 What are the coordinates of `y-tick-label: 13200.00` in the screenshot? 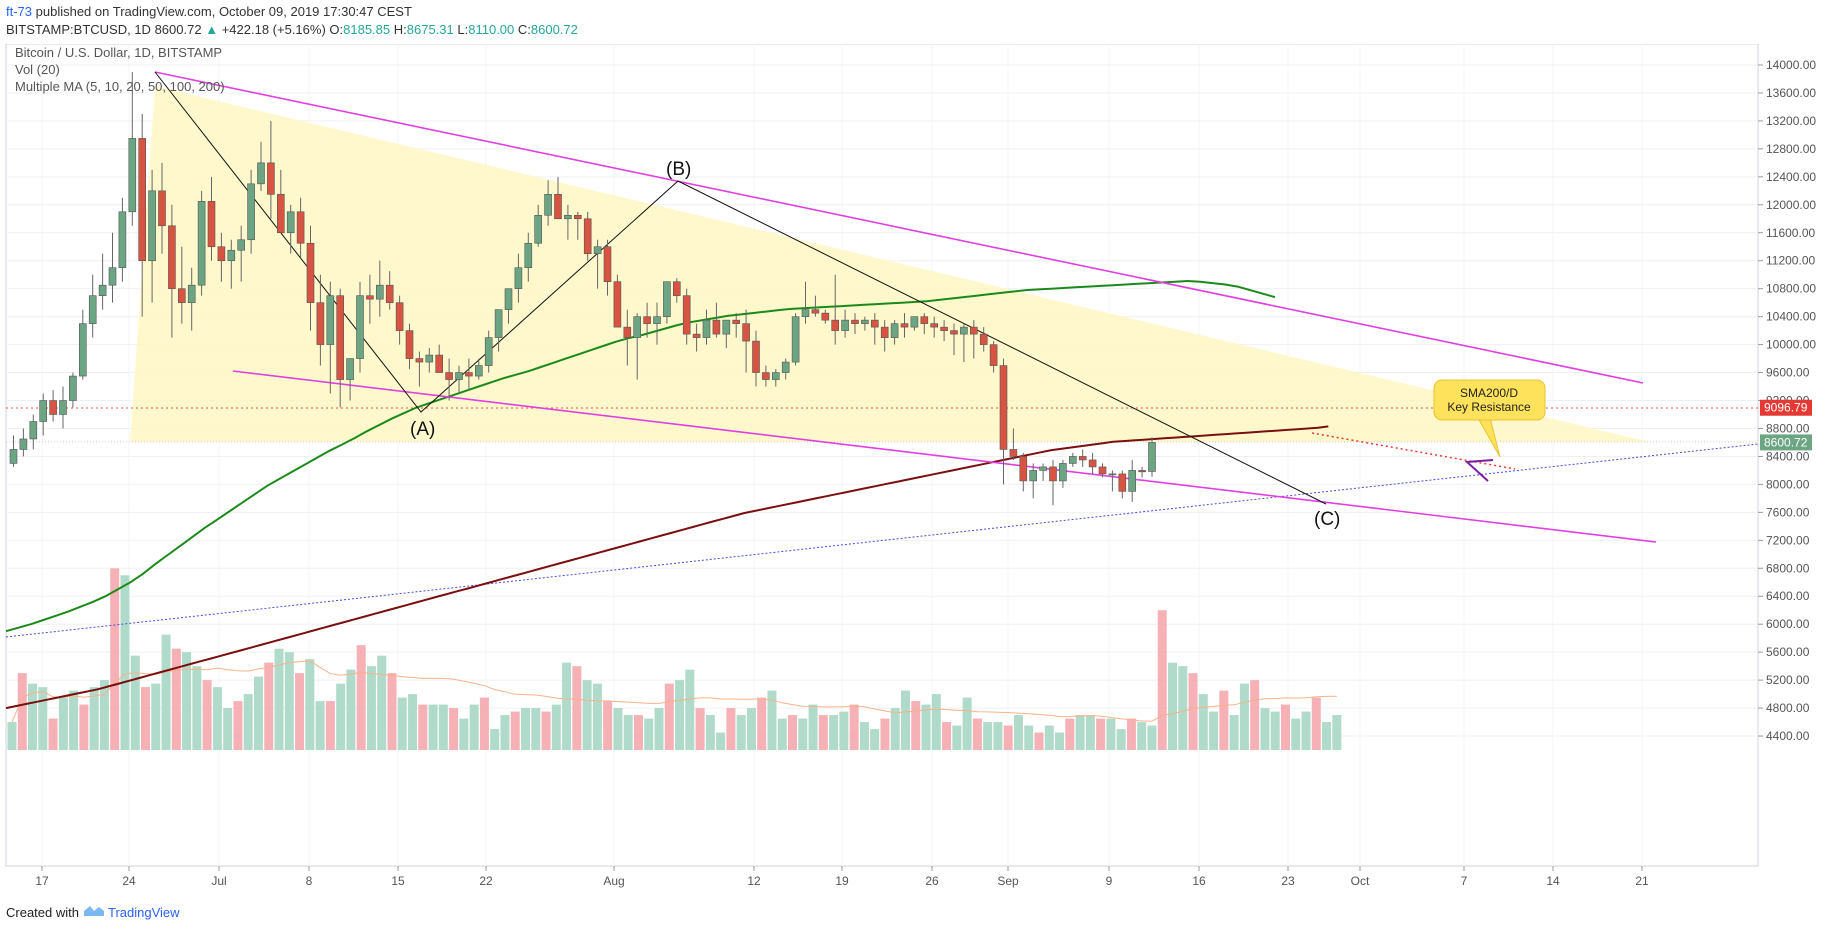 It's located at (1791, 121).